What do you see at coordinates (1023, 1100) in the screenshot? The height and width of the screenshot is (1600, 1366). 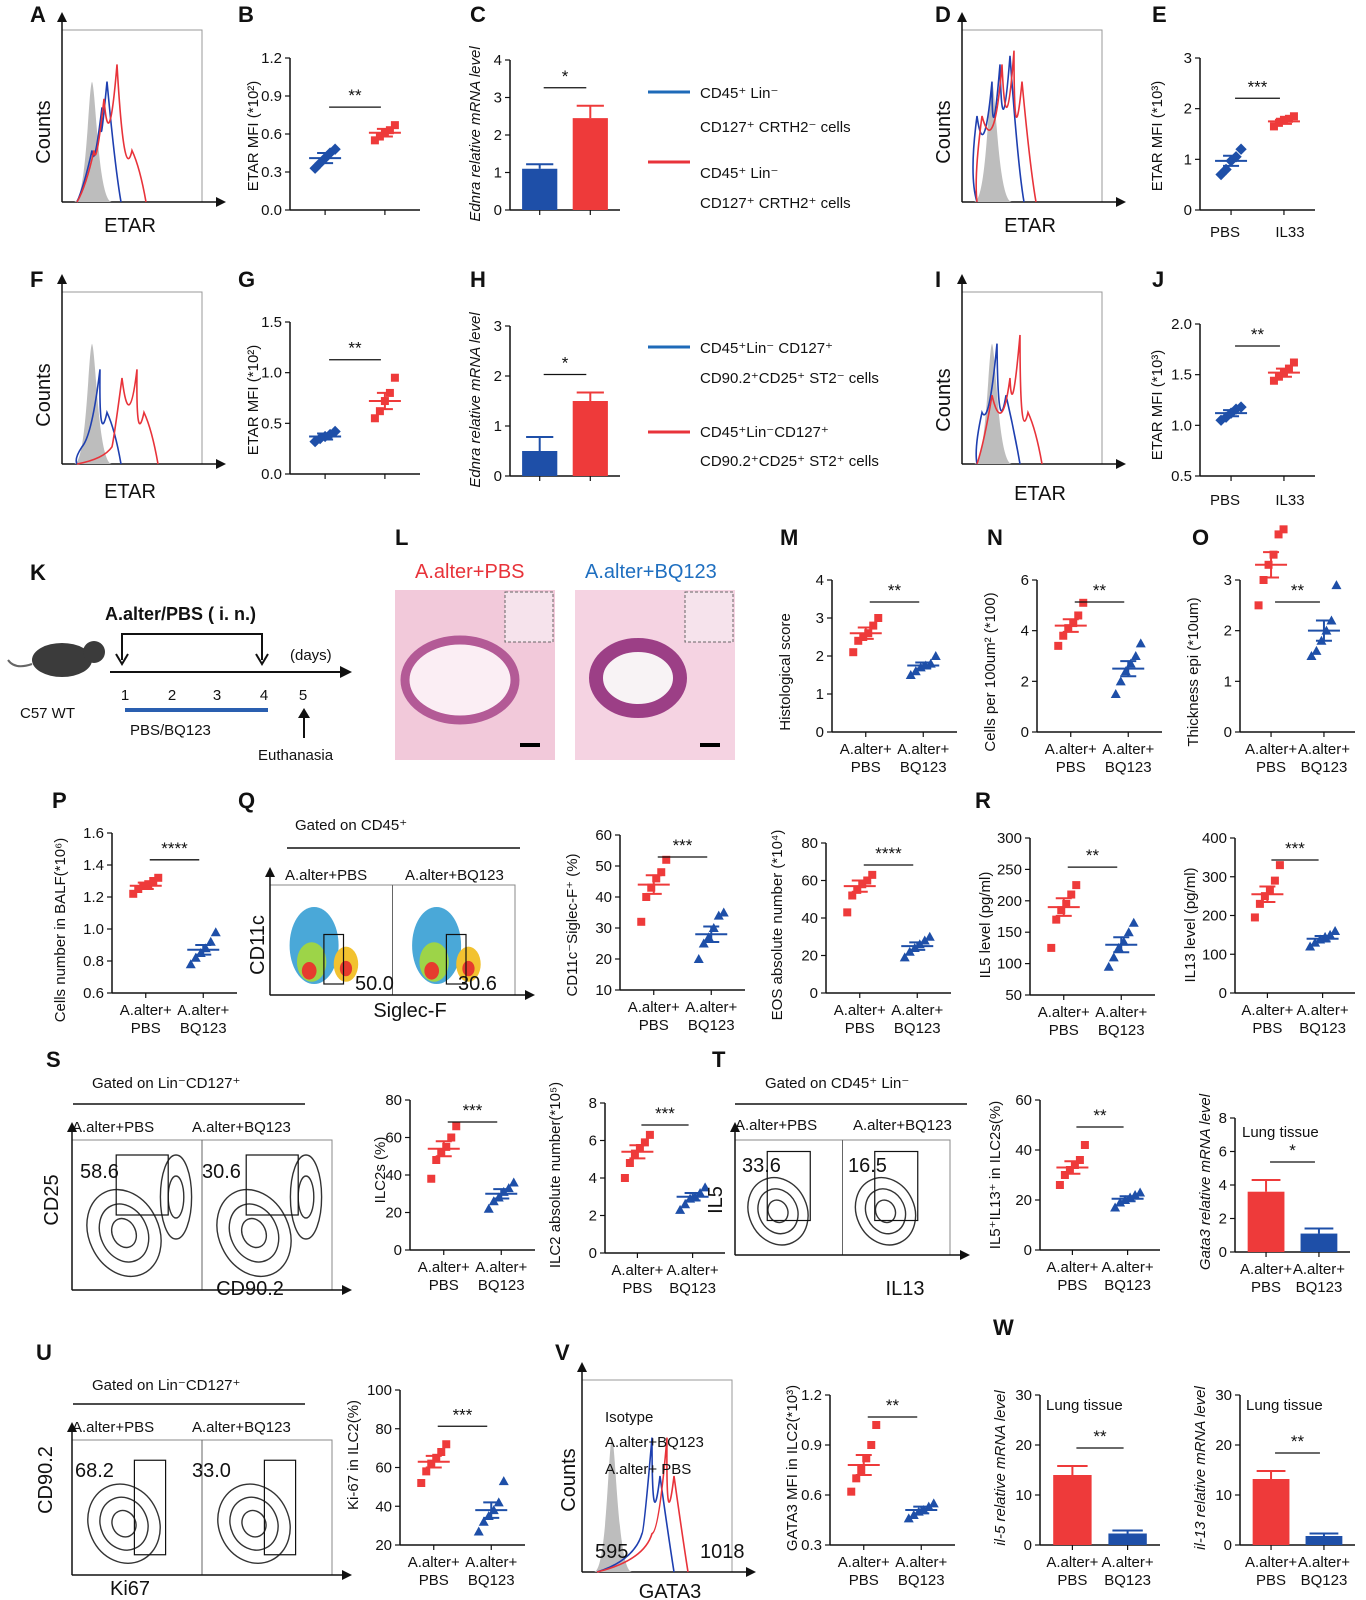 I see `t1-ytick-label: 60` at bounding box center [1023, 1100].